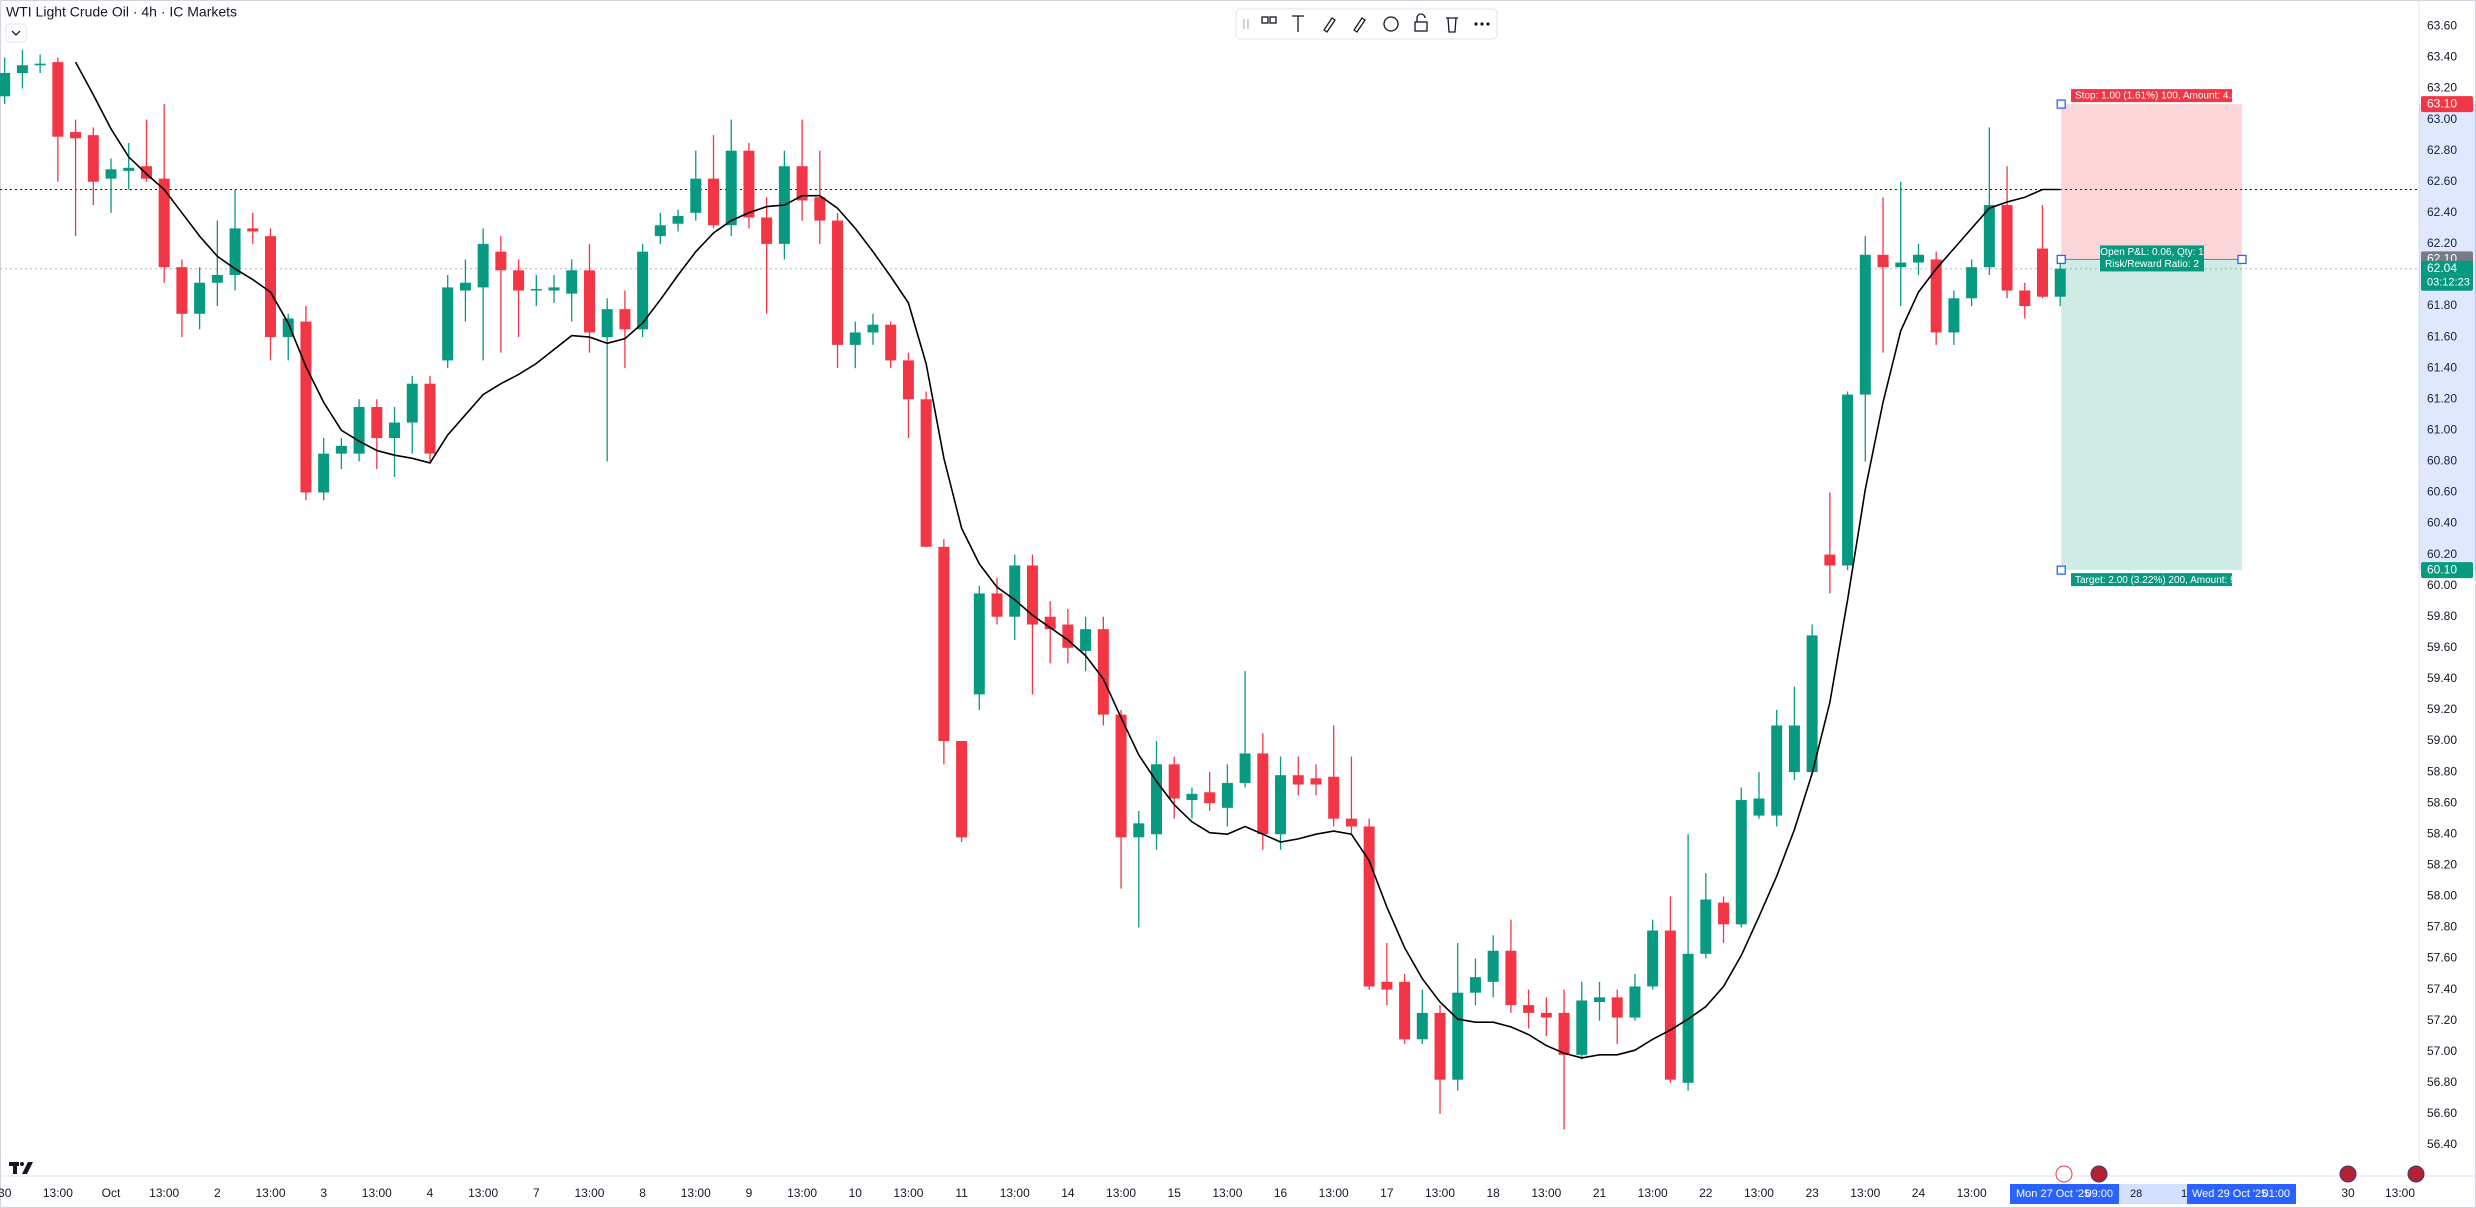  Describe the element at coordinates (2136, 1194) in the screenshot. I see `range-middle: 28` at that location.